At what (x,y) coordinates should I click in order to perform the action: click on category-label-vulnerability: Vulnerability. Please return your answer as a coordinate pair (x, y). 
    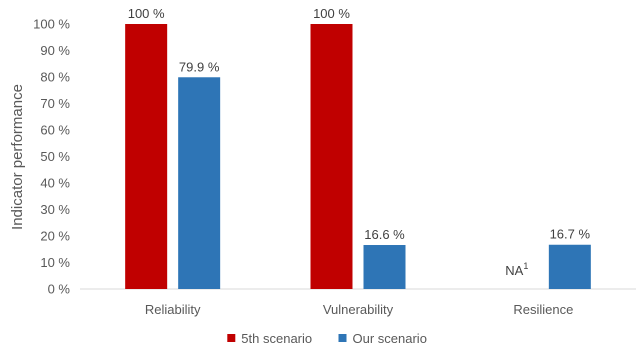
    Looking at the image, I should click on (358, 309).